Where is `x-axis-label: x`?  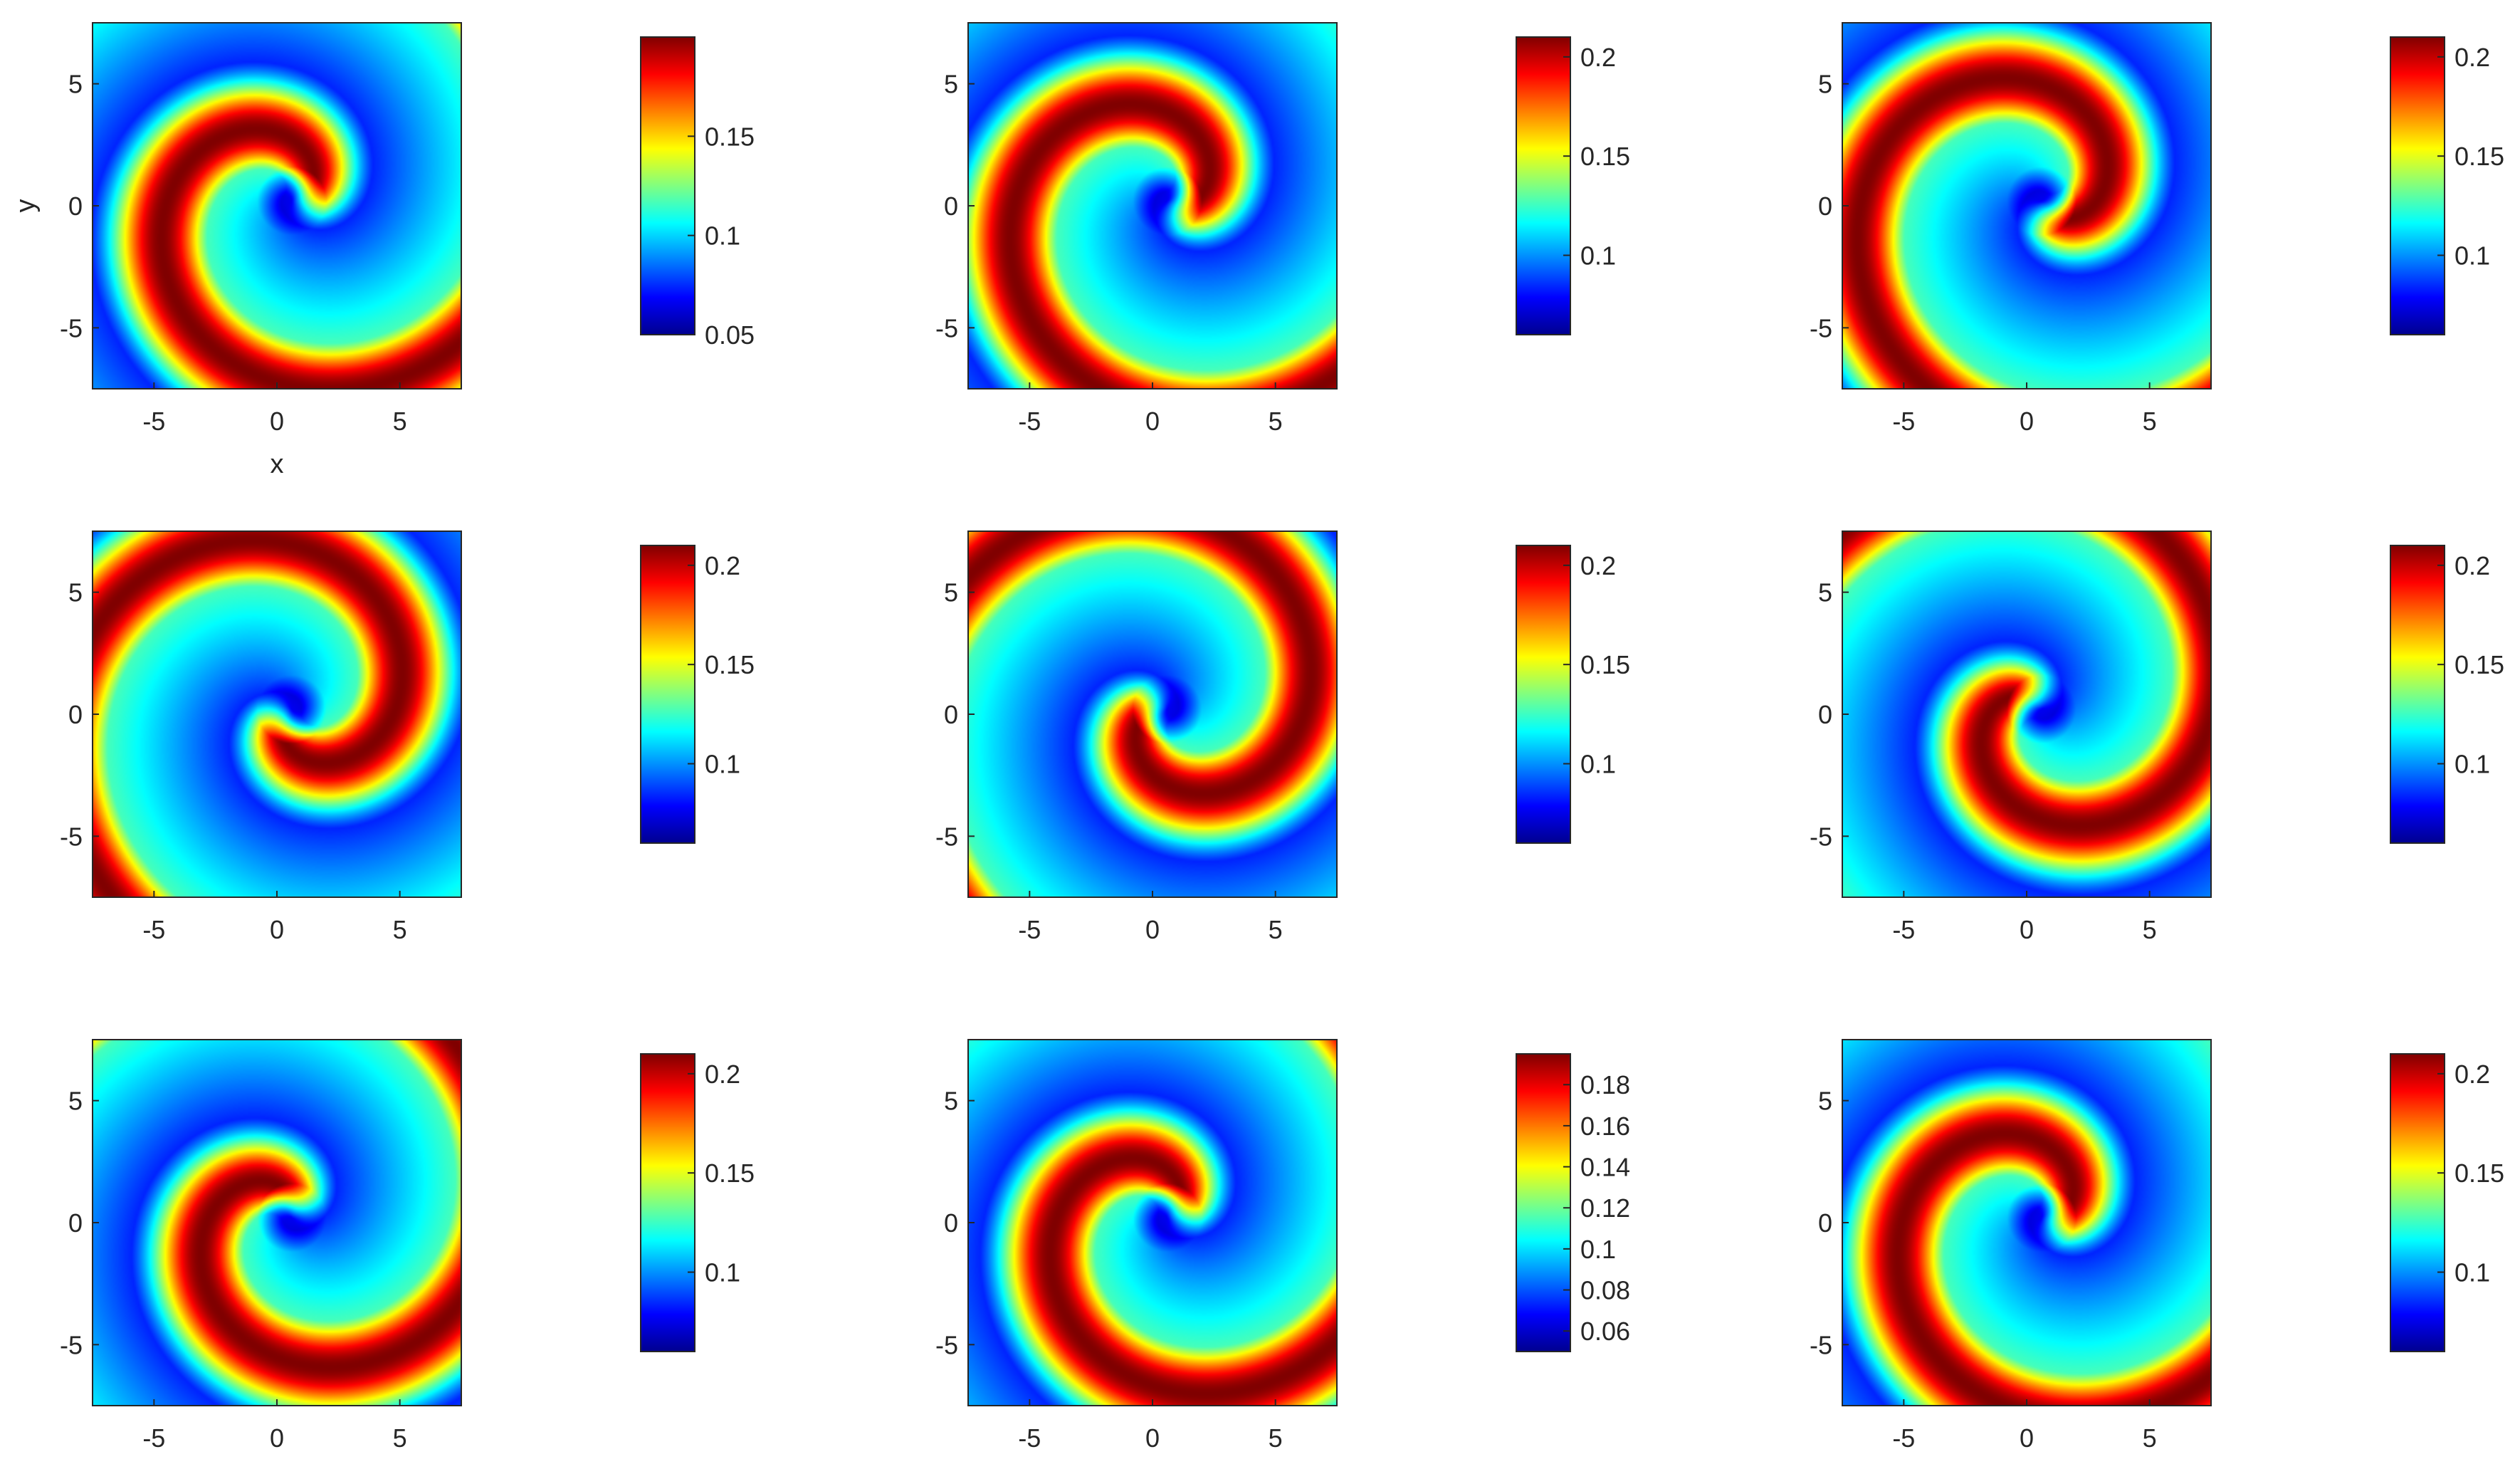
x-axis-label: x is located at coordinates (277, 464).